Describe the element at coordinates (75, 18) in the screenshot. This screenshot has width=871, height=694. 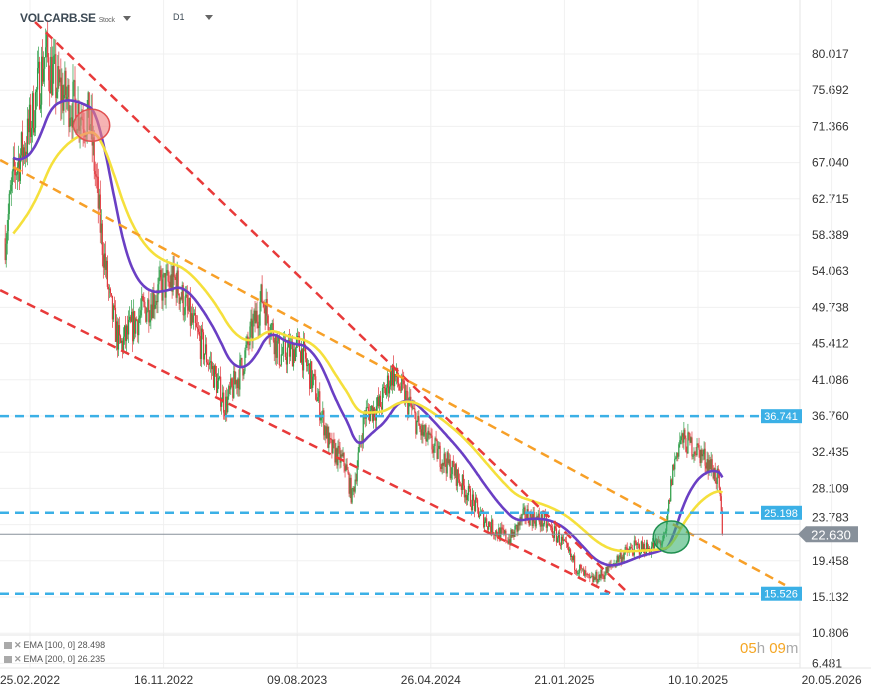
I see `symbol-selector: VOLCARB.SE Stock` at that location.